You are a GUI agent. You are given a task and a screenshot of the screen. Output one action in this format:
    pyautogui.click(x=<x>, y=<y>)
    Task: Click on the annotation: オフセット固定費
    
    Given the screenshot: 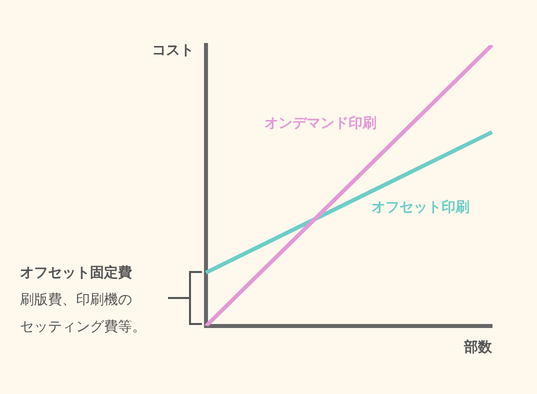 What is the action you would take?
    pyautogui.click(x=76, y=273)
    